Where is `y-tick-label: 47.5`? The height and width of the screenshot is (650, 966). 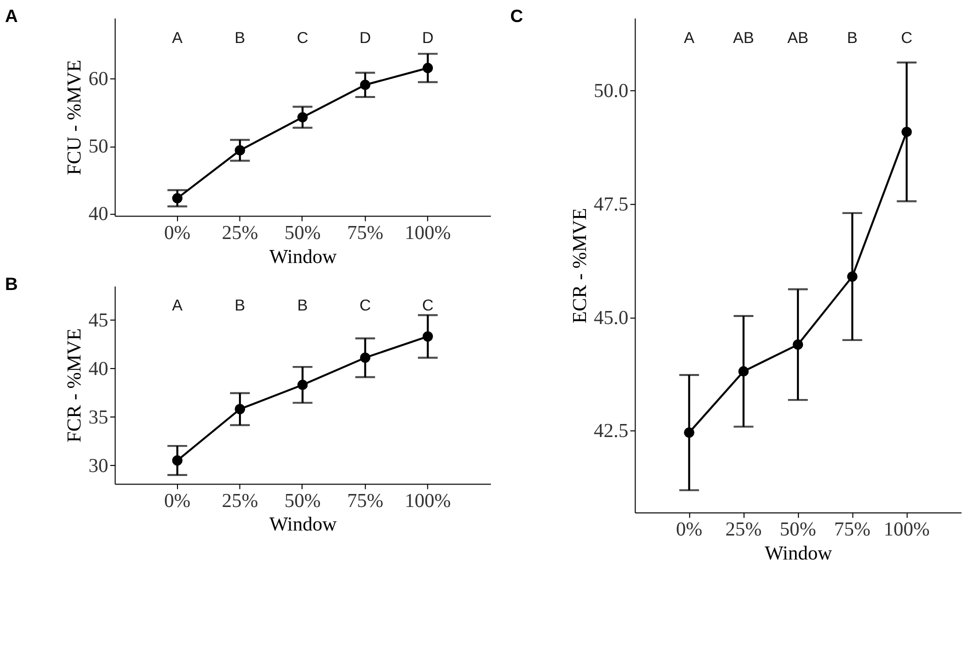
y-tick-label: 47.5 is located at coordinates (611, 204).